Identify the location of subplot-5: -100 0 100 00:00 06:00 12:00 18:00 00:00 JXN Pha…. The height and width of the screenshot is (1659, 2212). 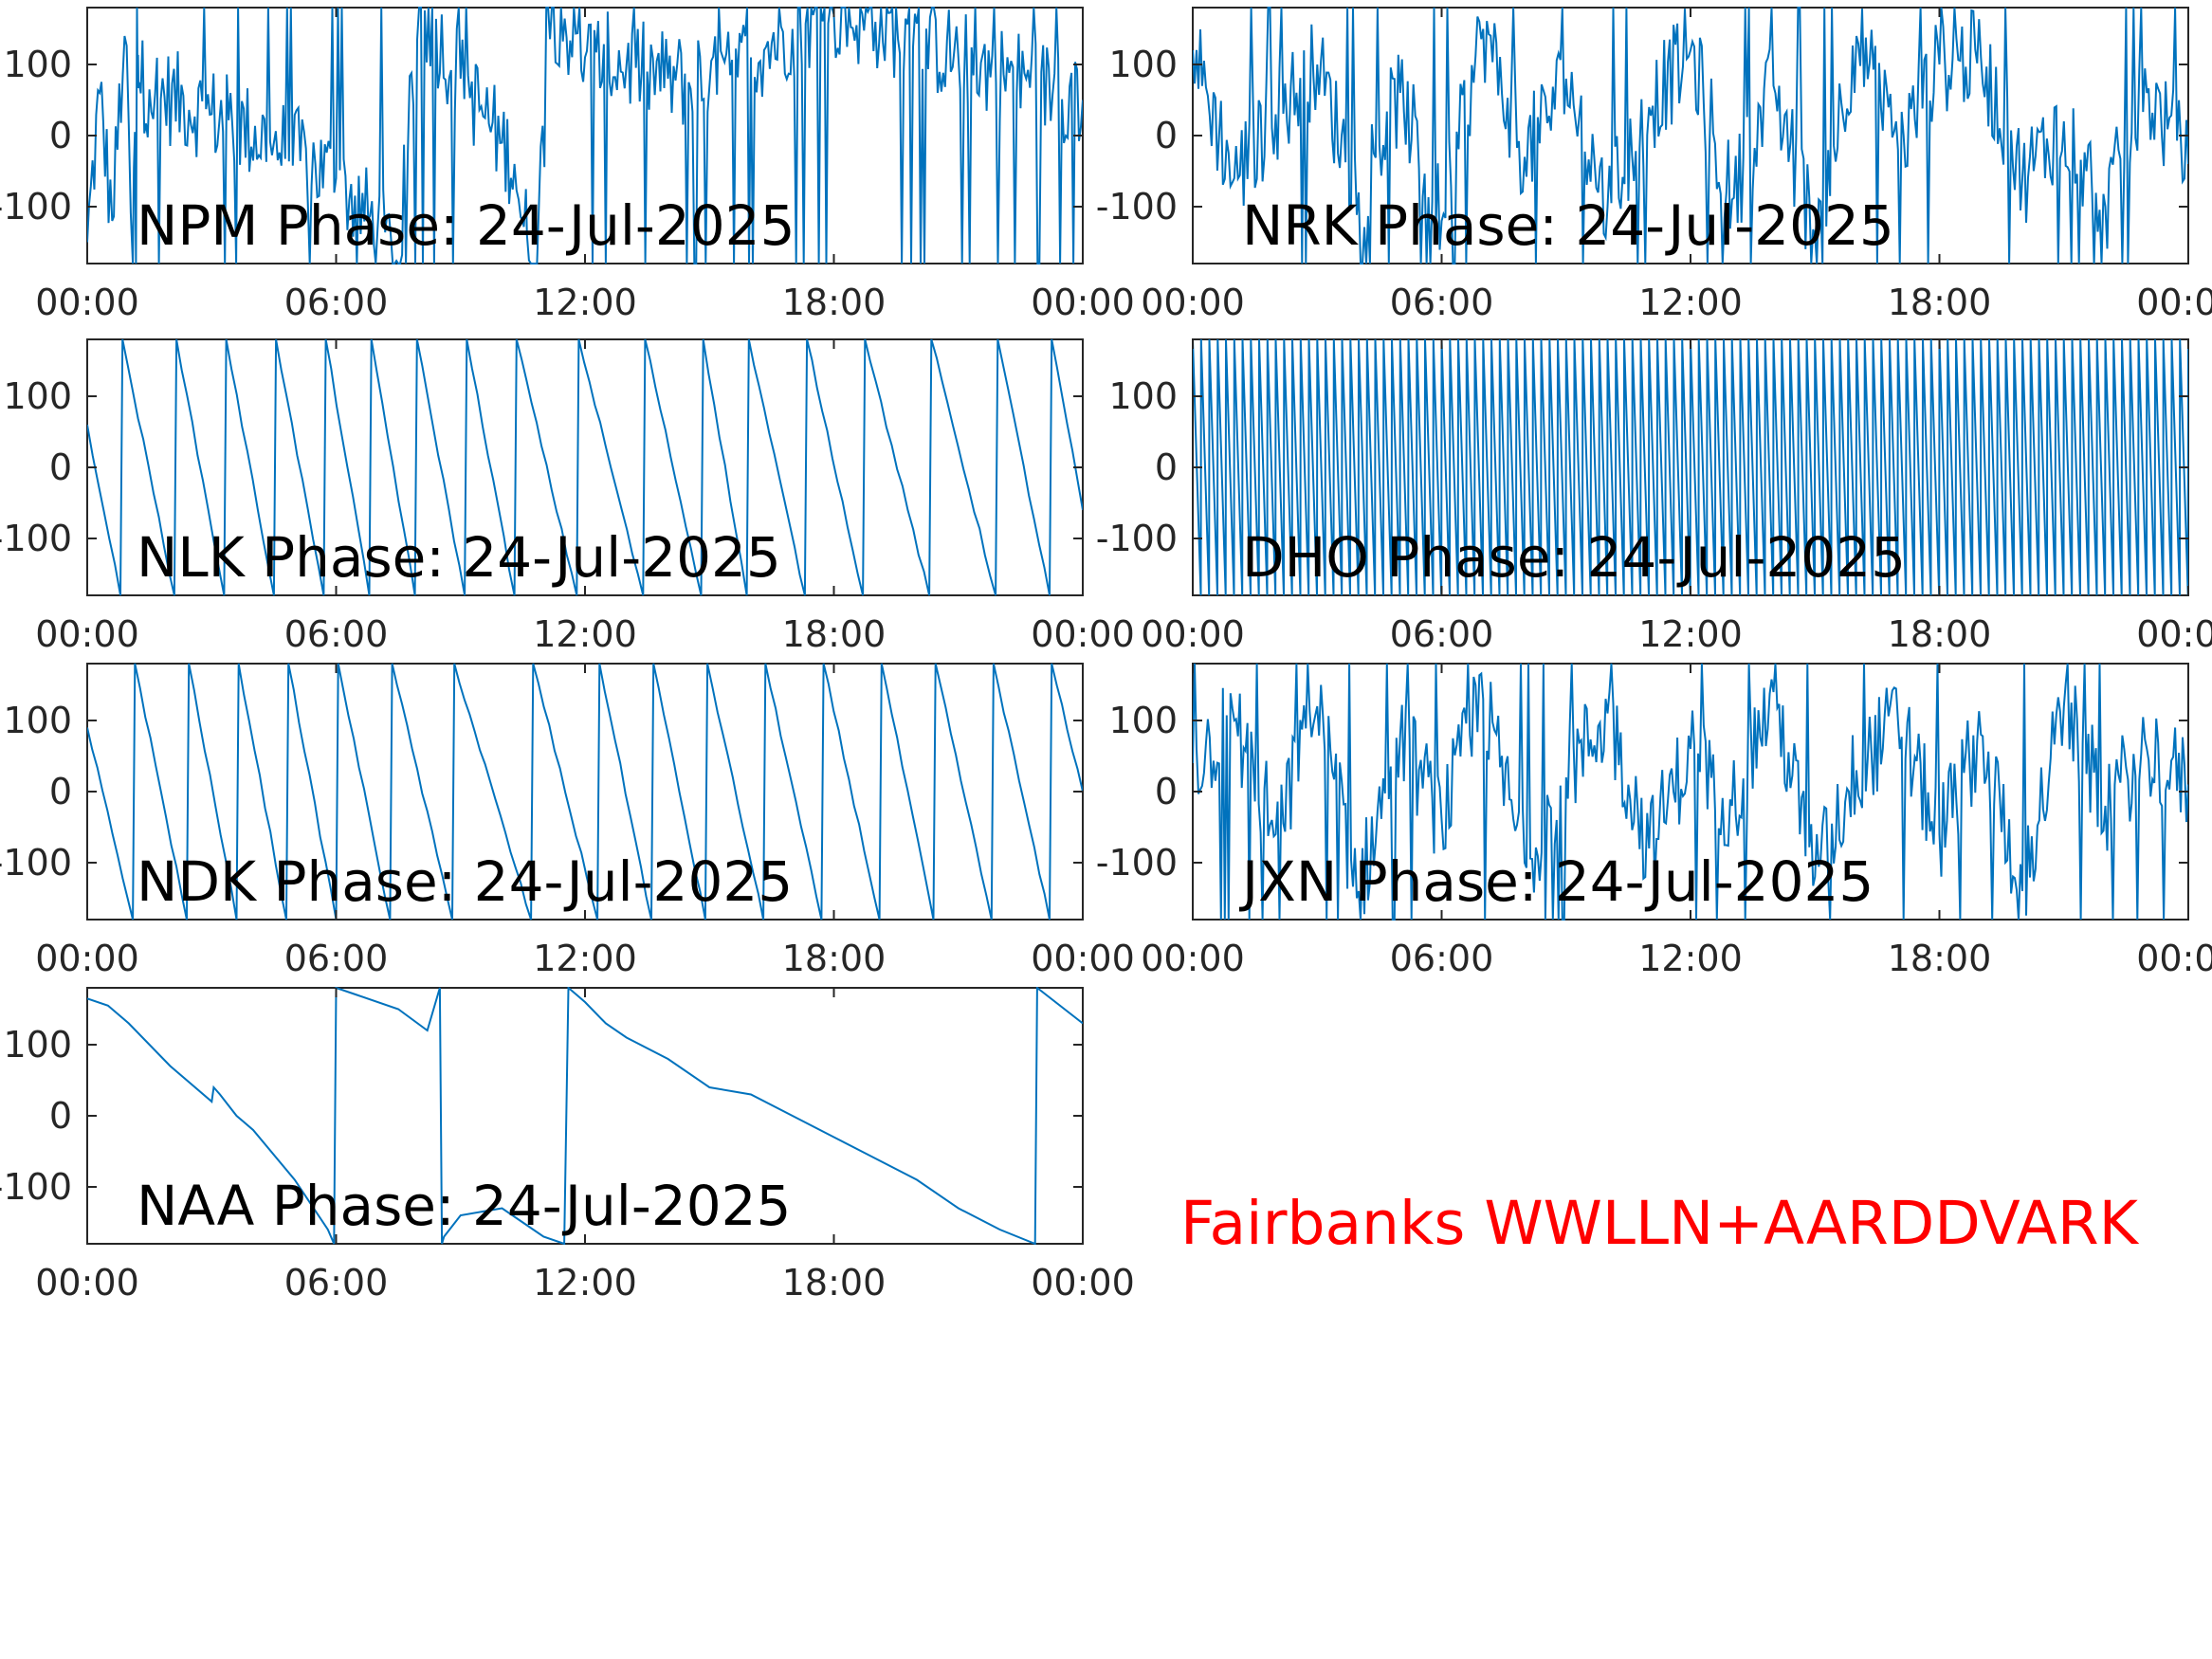
(1654, 821).